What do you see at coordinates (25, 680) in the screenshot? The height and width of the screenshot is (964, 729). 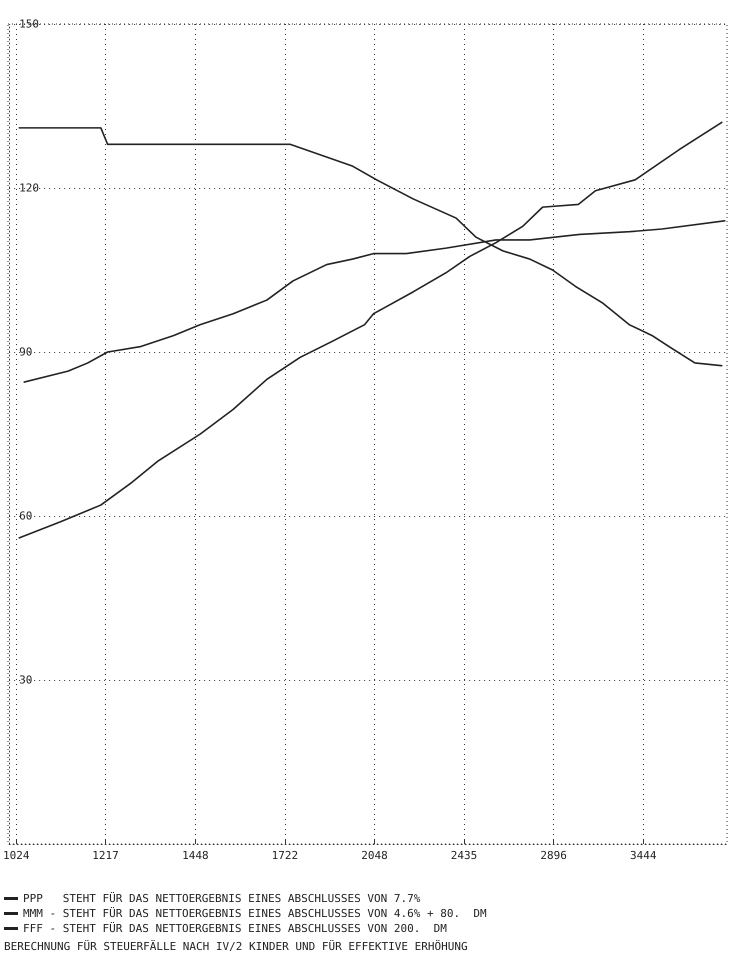 I see `y-tick-label: 30` at bounding box center [25, 680].